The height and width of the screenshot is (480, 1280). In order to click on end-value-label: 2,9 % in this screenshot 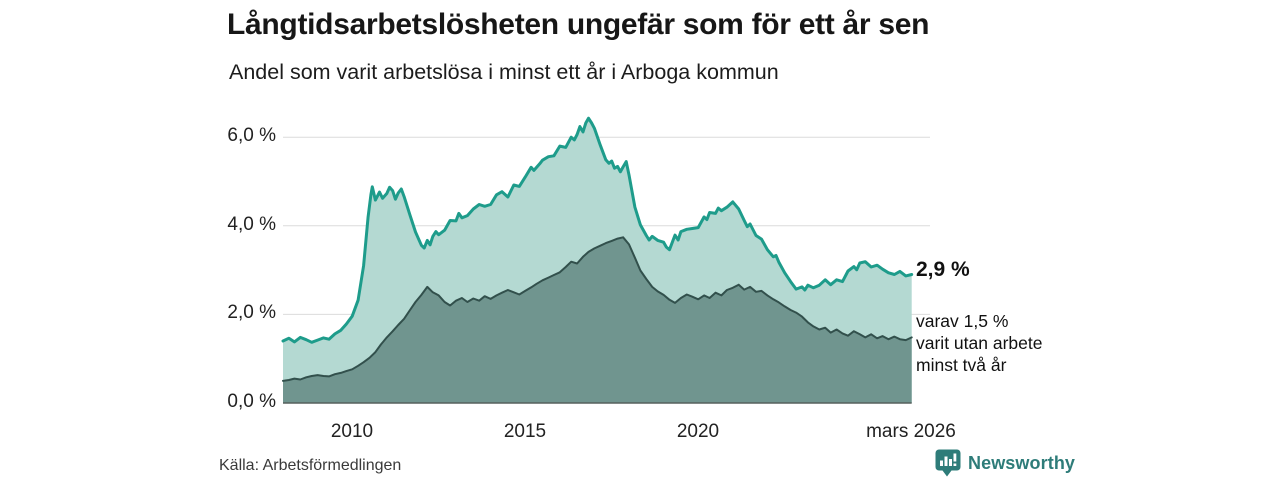, I will do `click(943, 269)`.